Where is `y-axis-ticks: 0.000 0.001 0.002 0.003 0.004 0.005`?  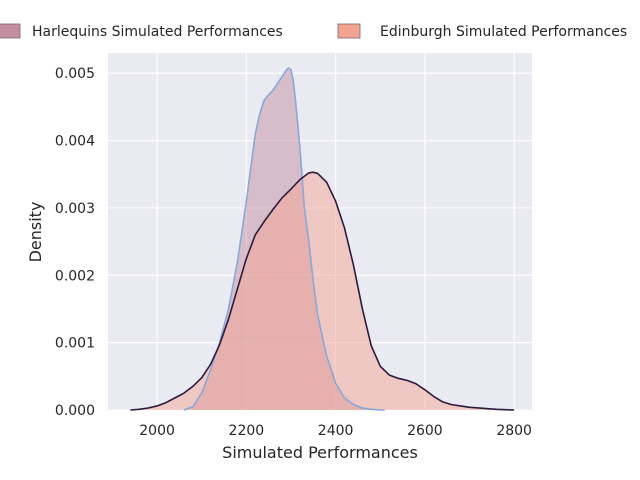 y-axis-ticks: 0.000 0.001 0.002 0.003 0.004 0.005 is located at coordinates (75, 242).